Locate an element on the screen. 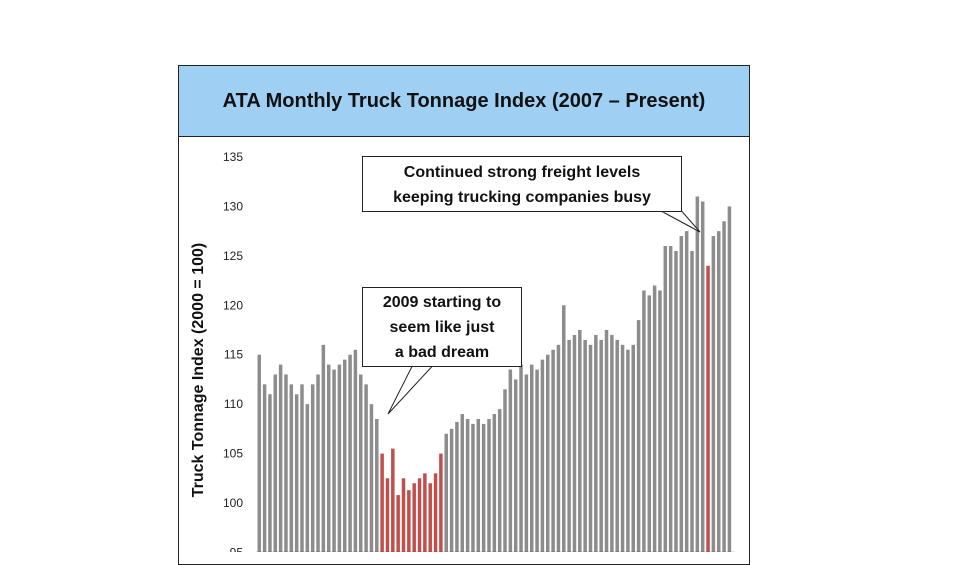 The width and height of the screenshot is (980, 565). annotation-line: a bad dream is located at coordinates (442, 352).